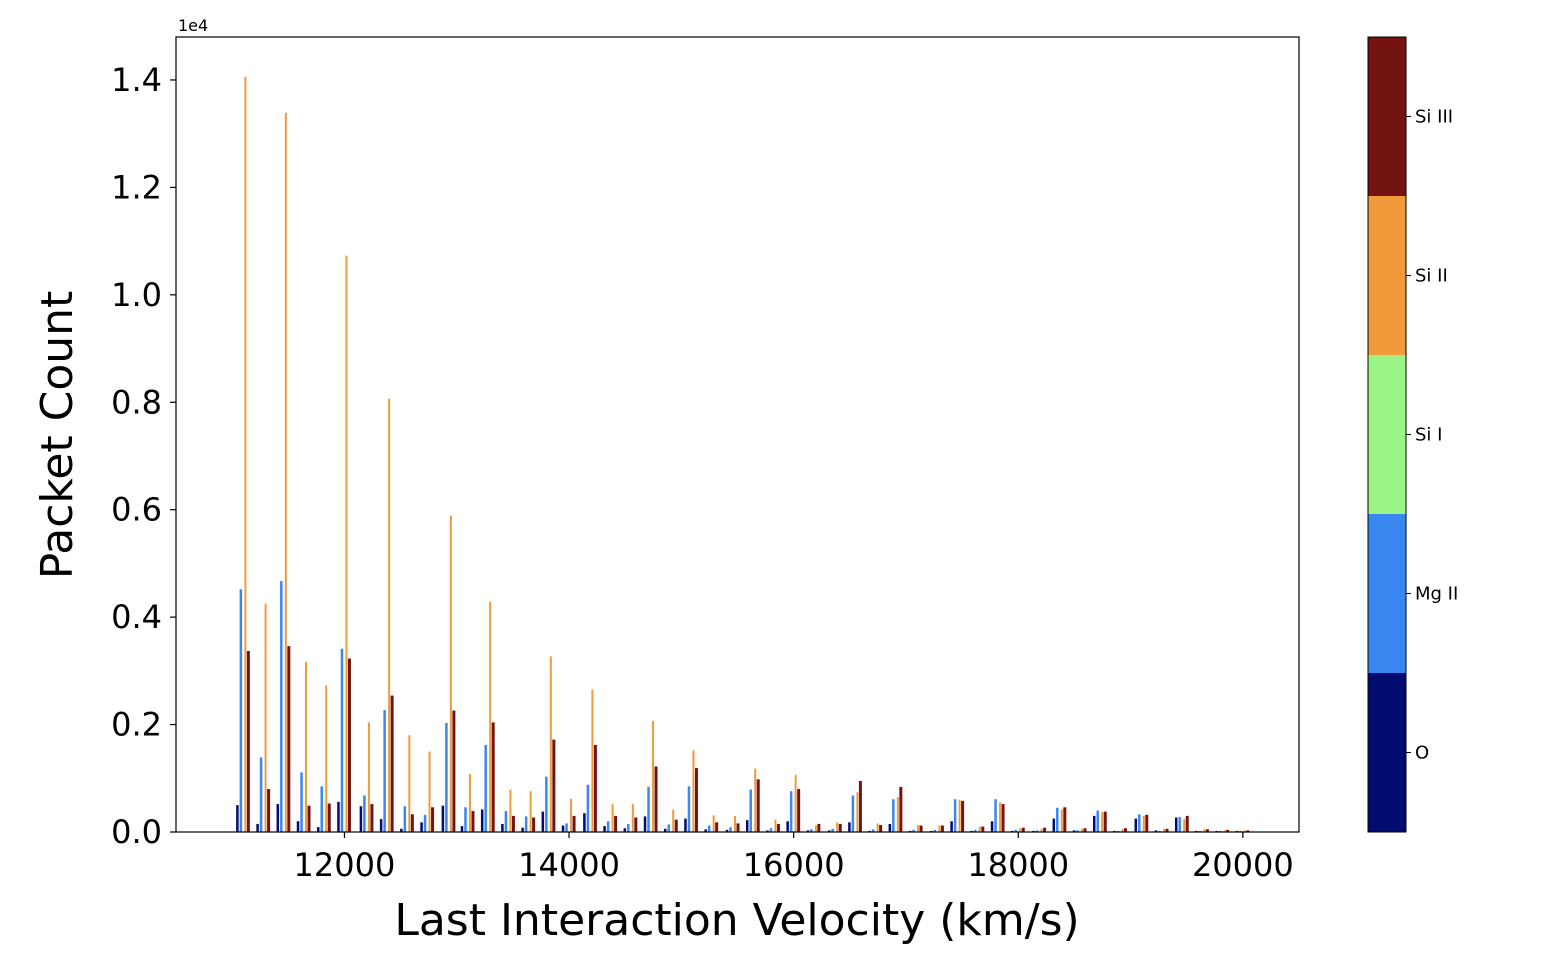 The height and width of the screenshot is (968, 1546). I want to click on colorbar-label: Mg II, so click(1436, 594).